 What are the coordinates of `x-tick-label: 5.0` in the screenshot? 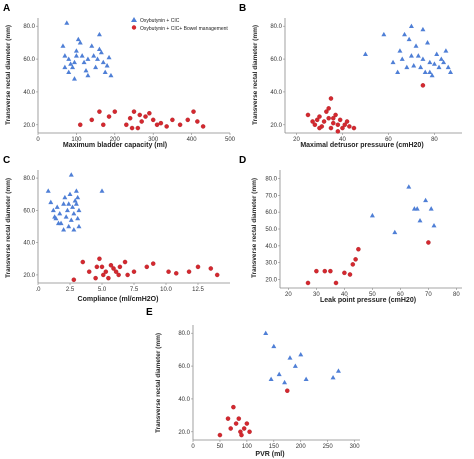 It's located at (102, 290).